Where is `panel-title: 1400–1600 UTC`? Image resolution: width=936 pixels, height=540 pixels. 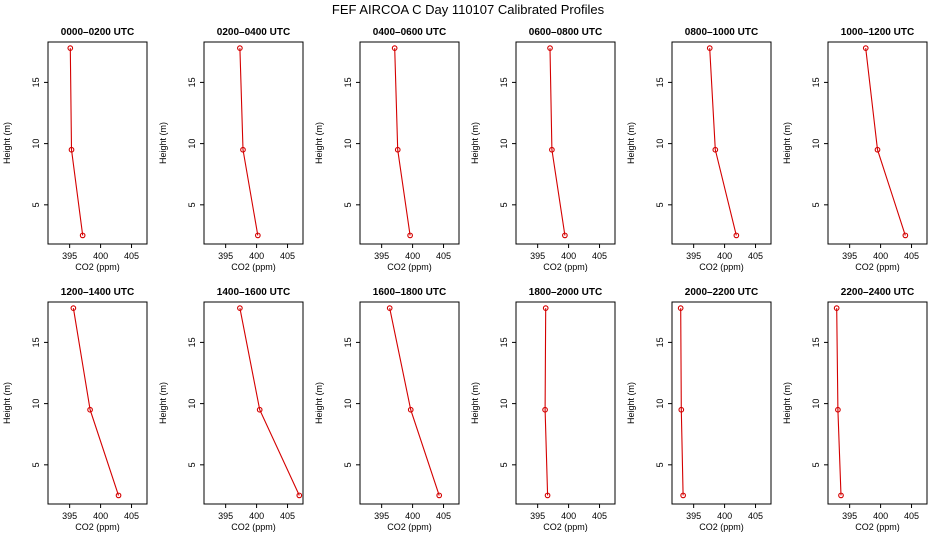
panel-title: 1400–1600 UTC is located at coordinates (253, 292).